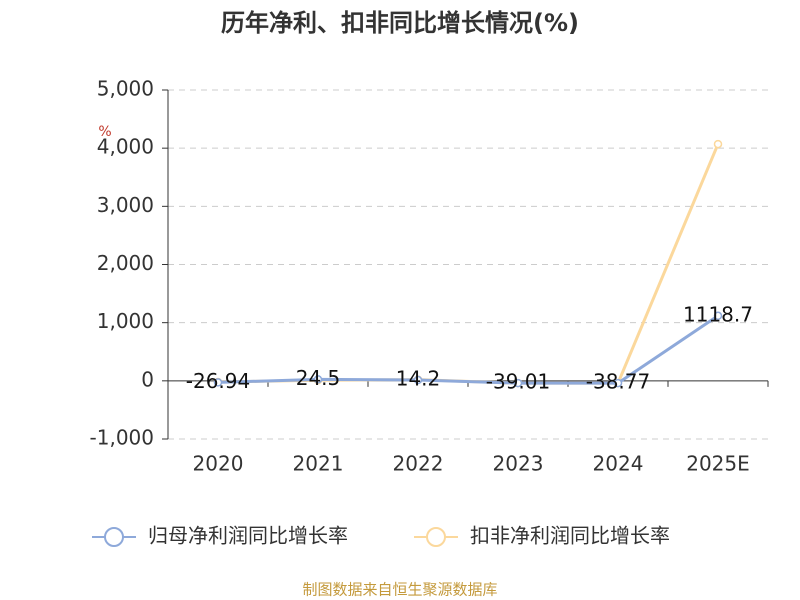  What do you see at coordinates (318, 464) in the screenshot?
I see `x-tick-label: 2021` at bounding box center [318, 464].